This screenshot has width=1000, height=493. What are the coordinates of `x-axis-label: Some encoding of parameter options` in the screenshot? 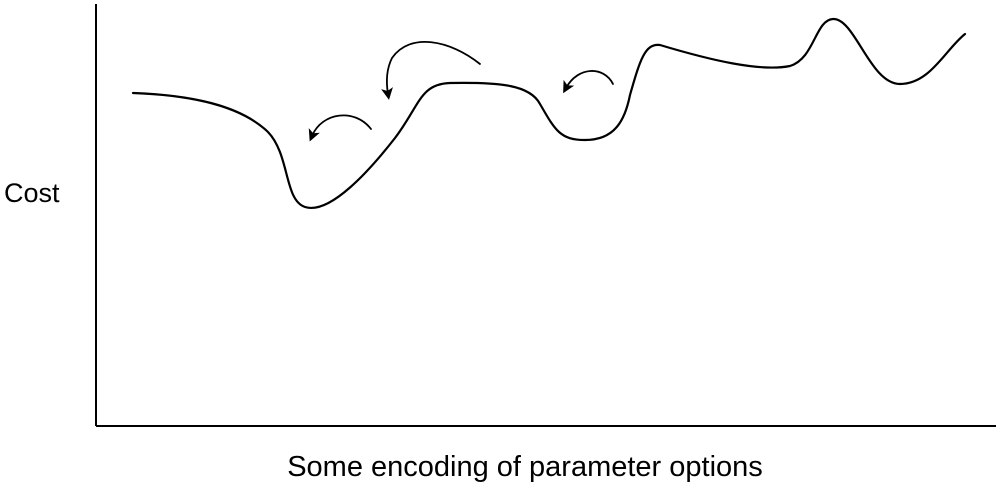 It's located at (525, 467).